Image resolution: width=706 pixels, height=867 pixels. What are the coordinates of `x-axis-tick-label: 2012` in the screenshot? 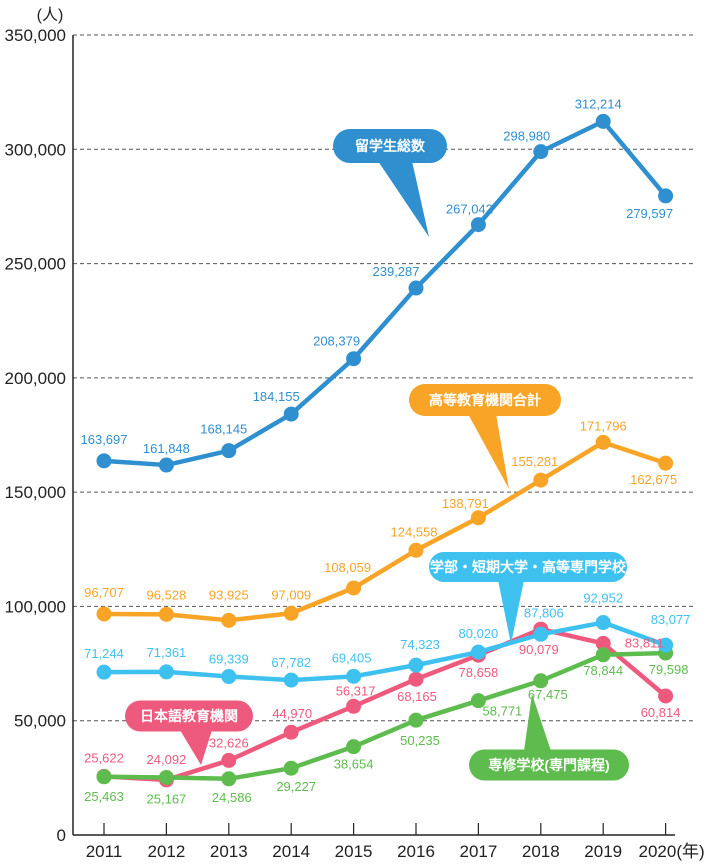 It's located at (166, 851).